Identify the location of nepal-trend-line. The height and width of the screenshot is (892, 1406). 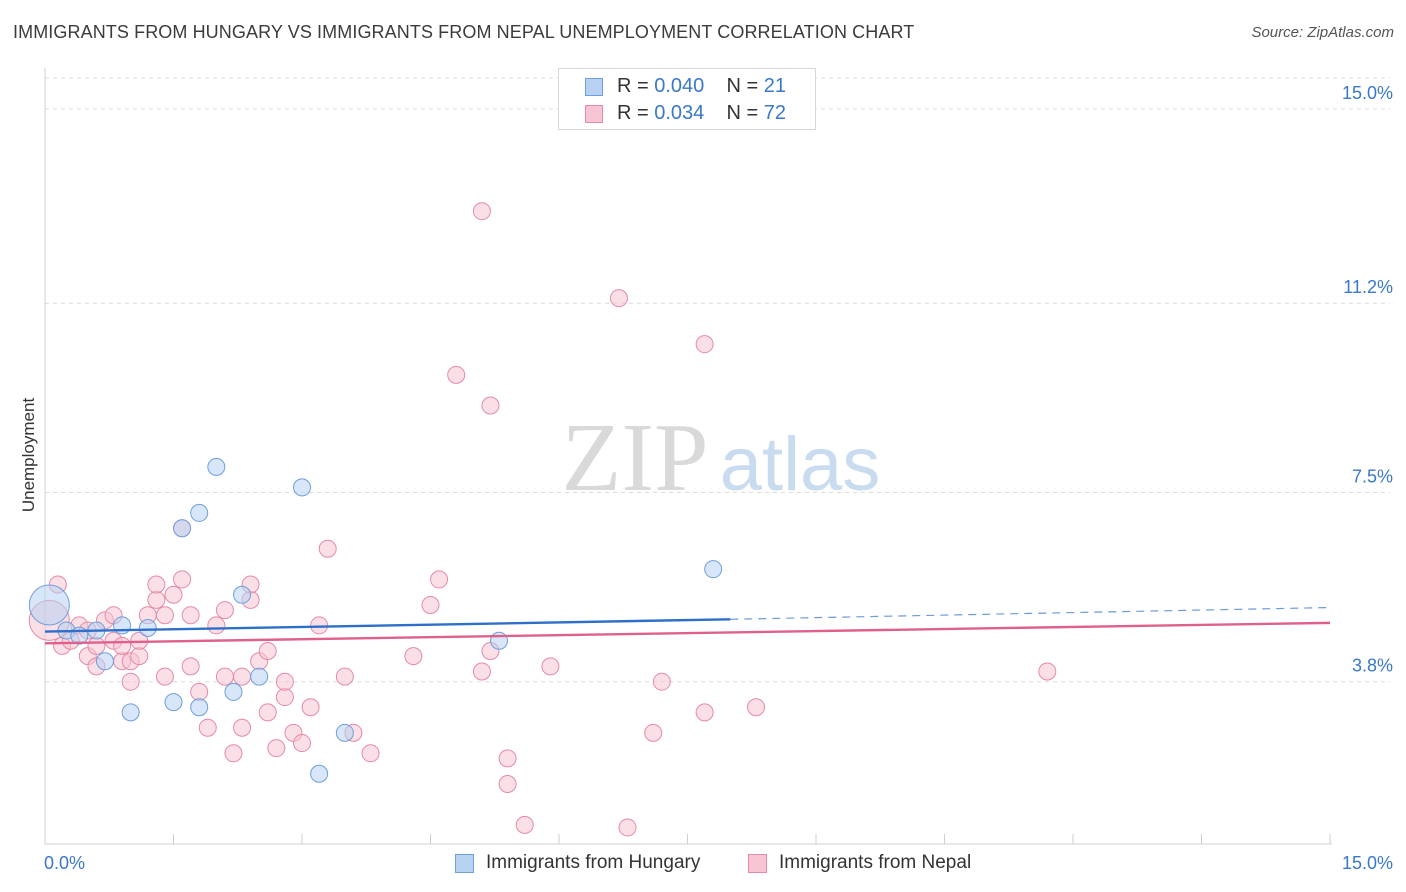
(687, 633).